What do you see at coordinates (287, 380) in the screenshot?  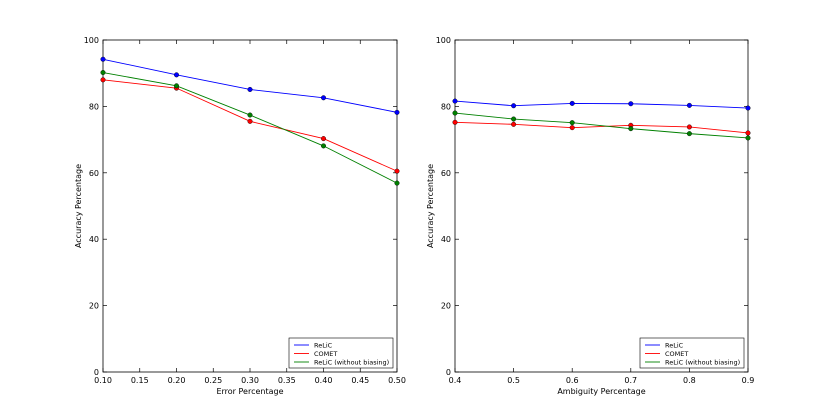 I see `x-tick-label: 0.35` at bounding box center [287, 380].